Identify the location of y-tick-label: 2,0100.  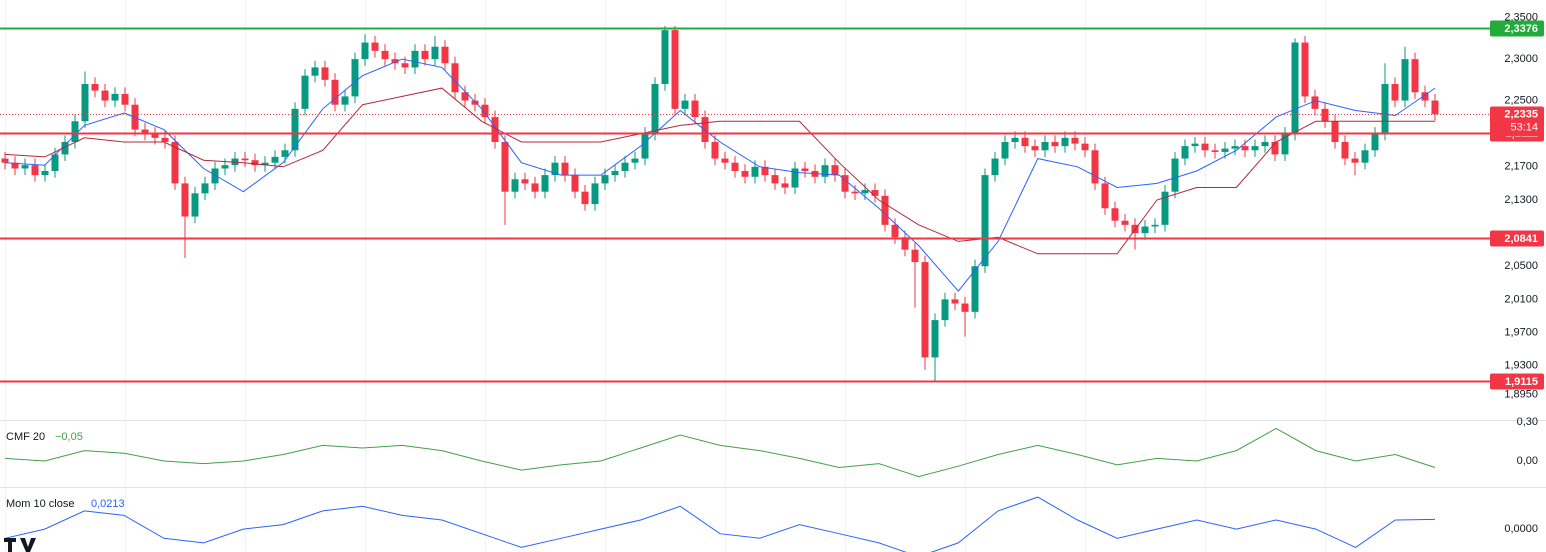
(1521, 299).